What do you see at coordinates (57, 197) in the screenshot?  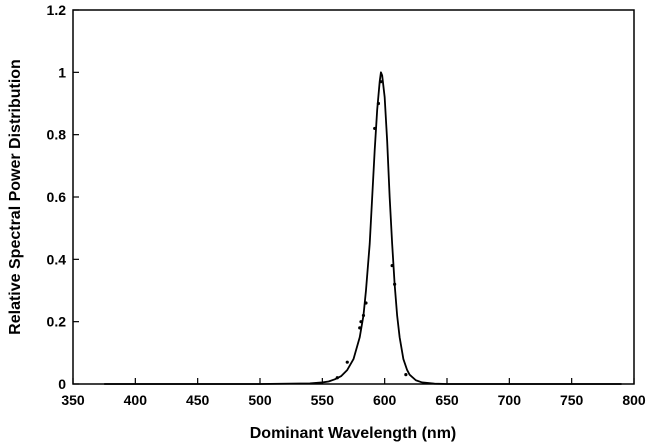 I see `y-tick-label: 0.6` at bounding box center [57, 197].